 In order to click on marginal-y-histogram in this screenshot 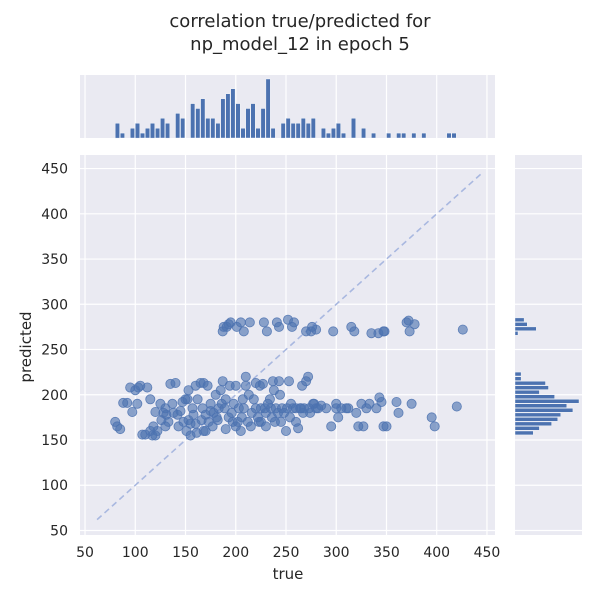, I will do `click(548, 345)`.